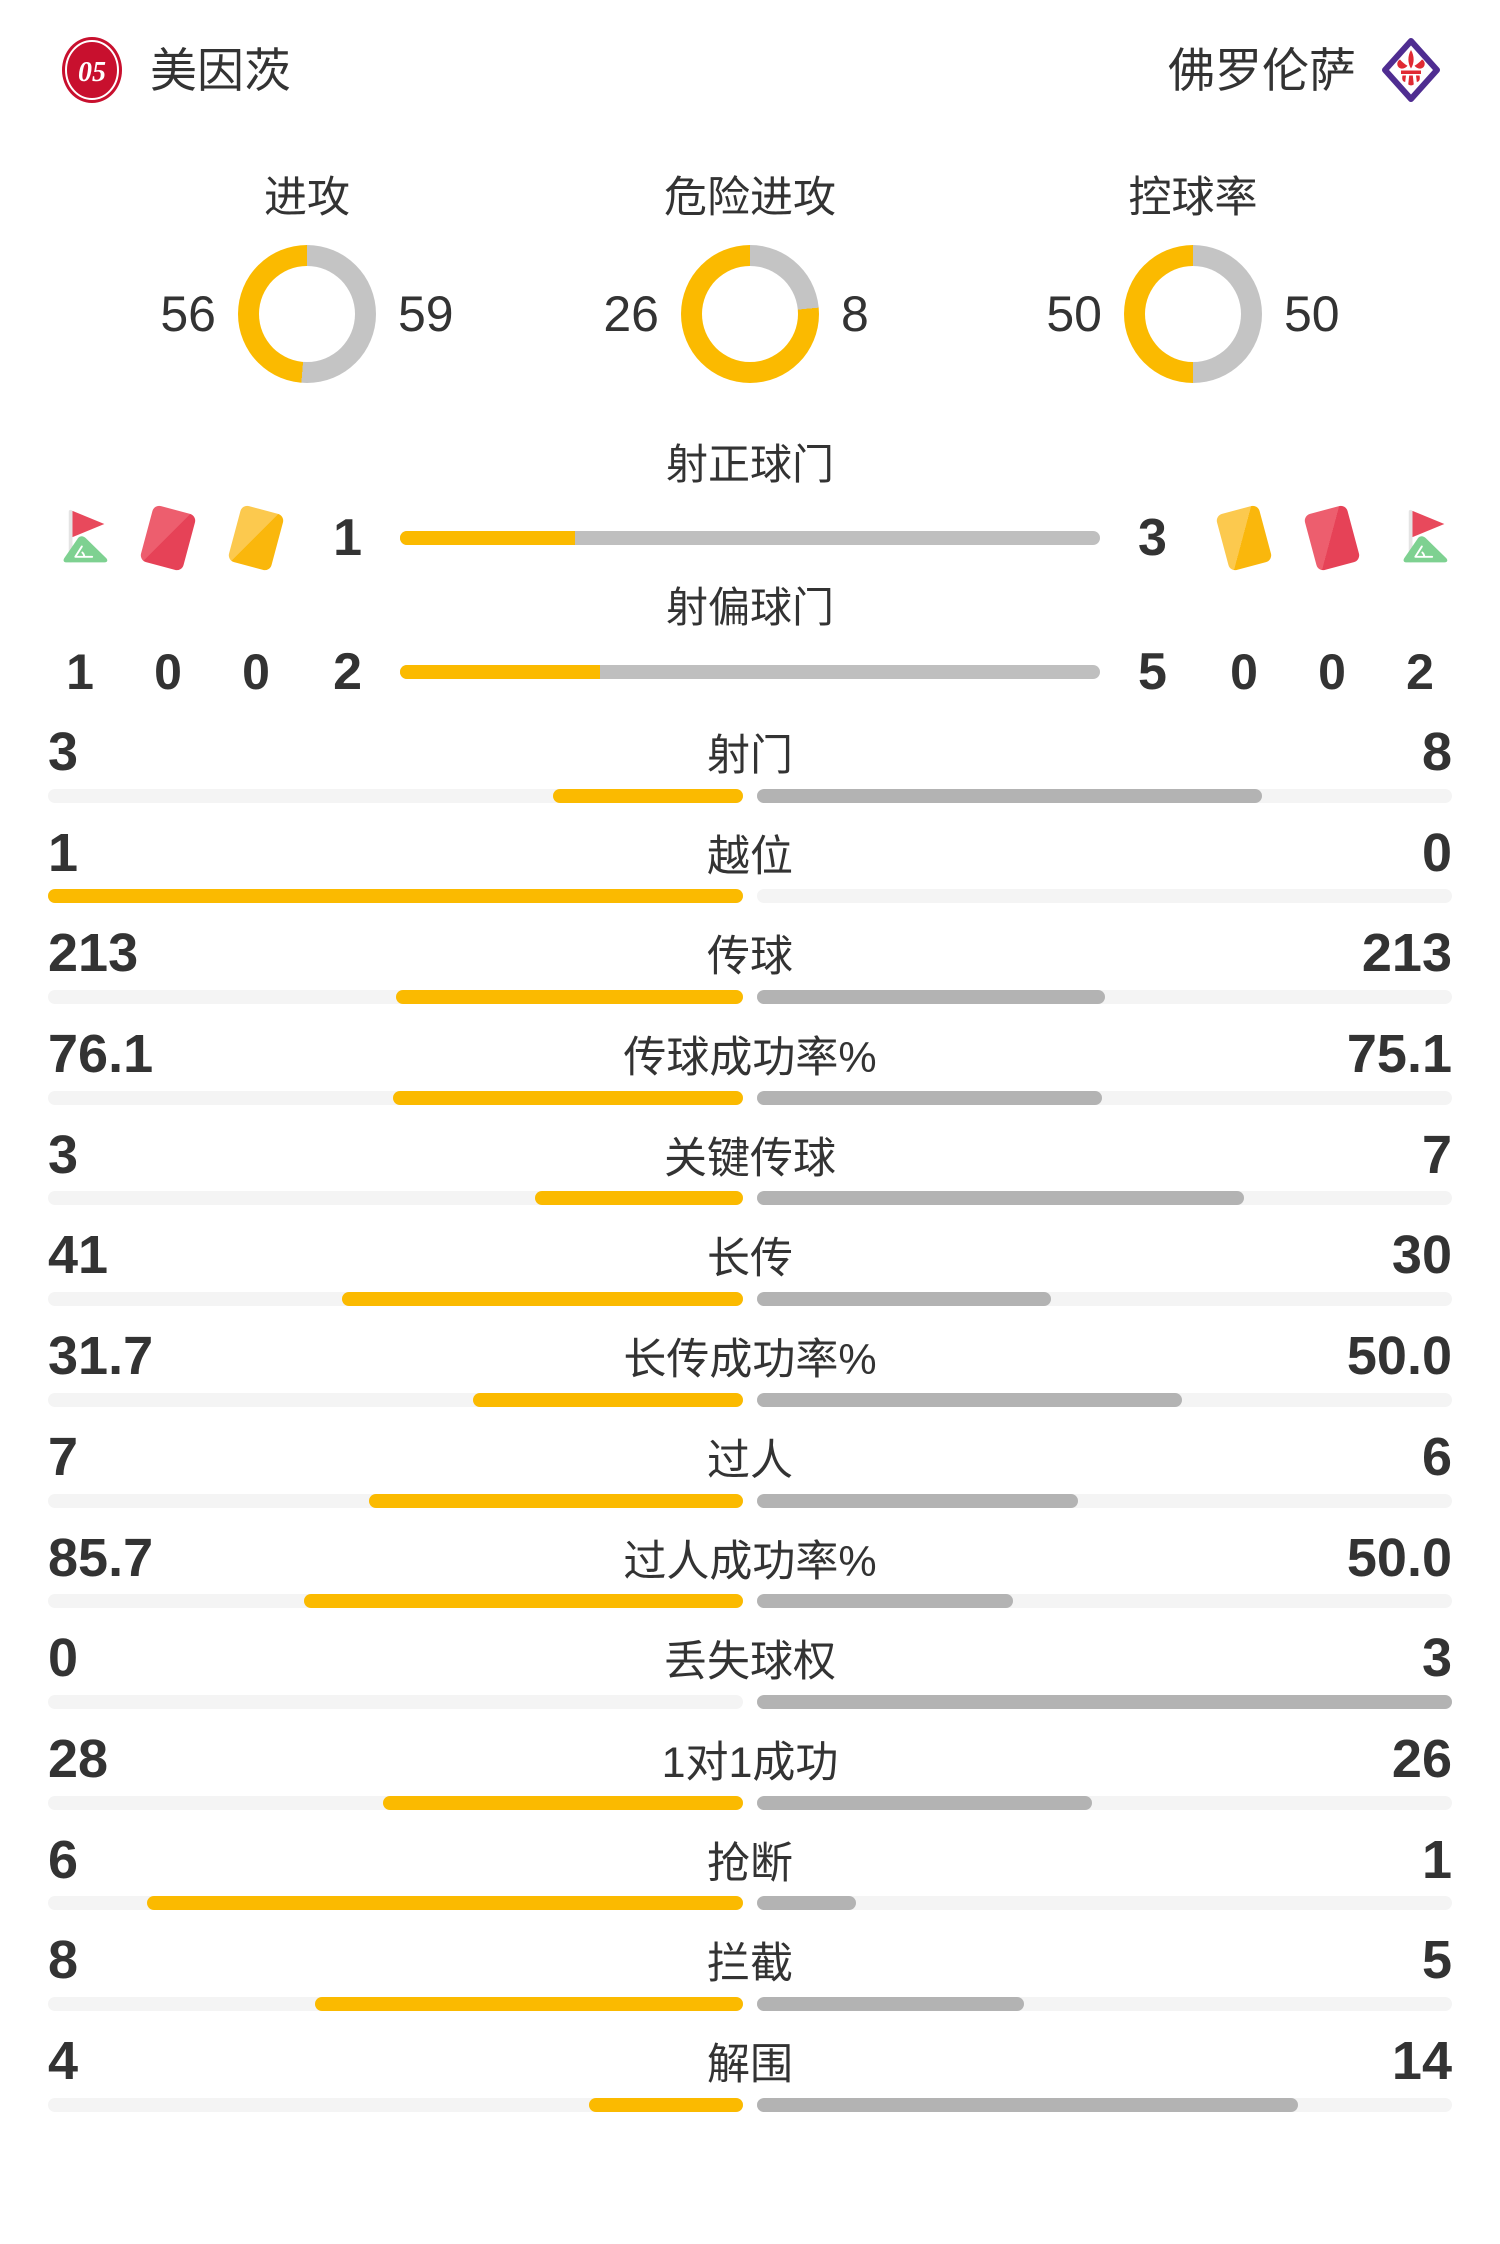 The height and width of the screenshot is (2244, 1500). What do you see at coordinates (63, 852) in the screenshot?
I see `stat-home-value: 1` at bounding box center [63, 852].